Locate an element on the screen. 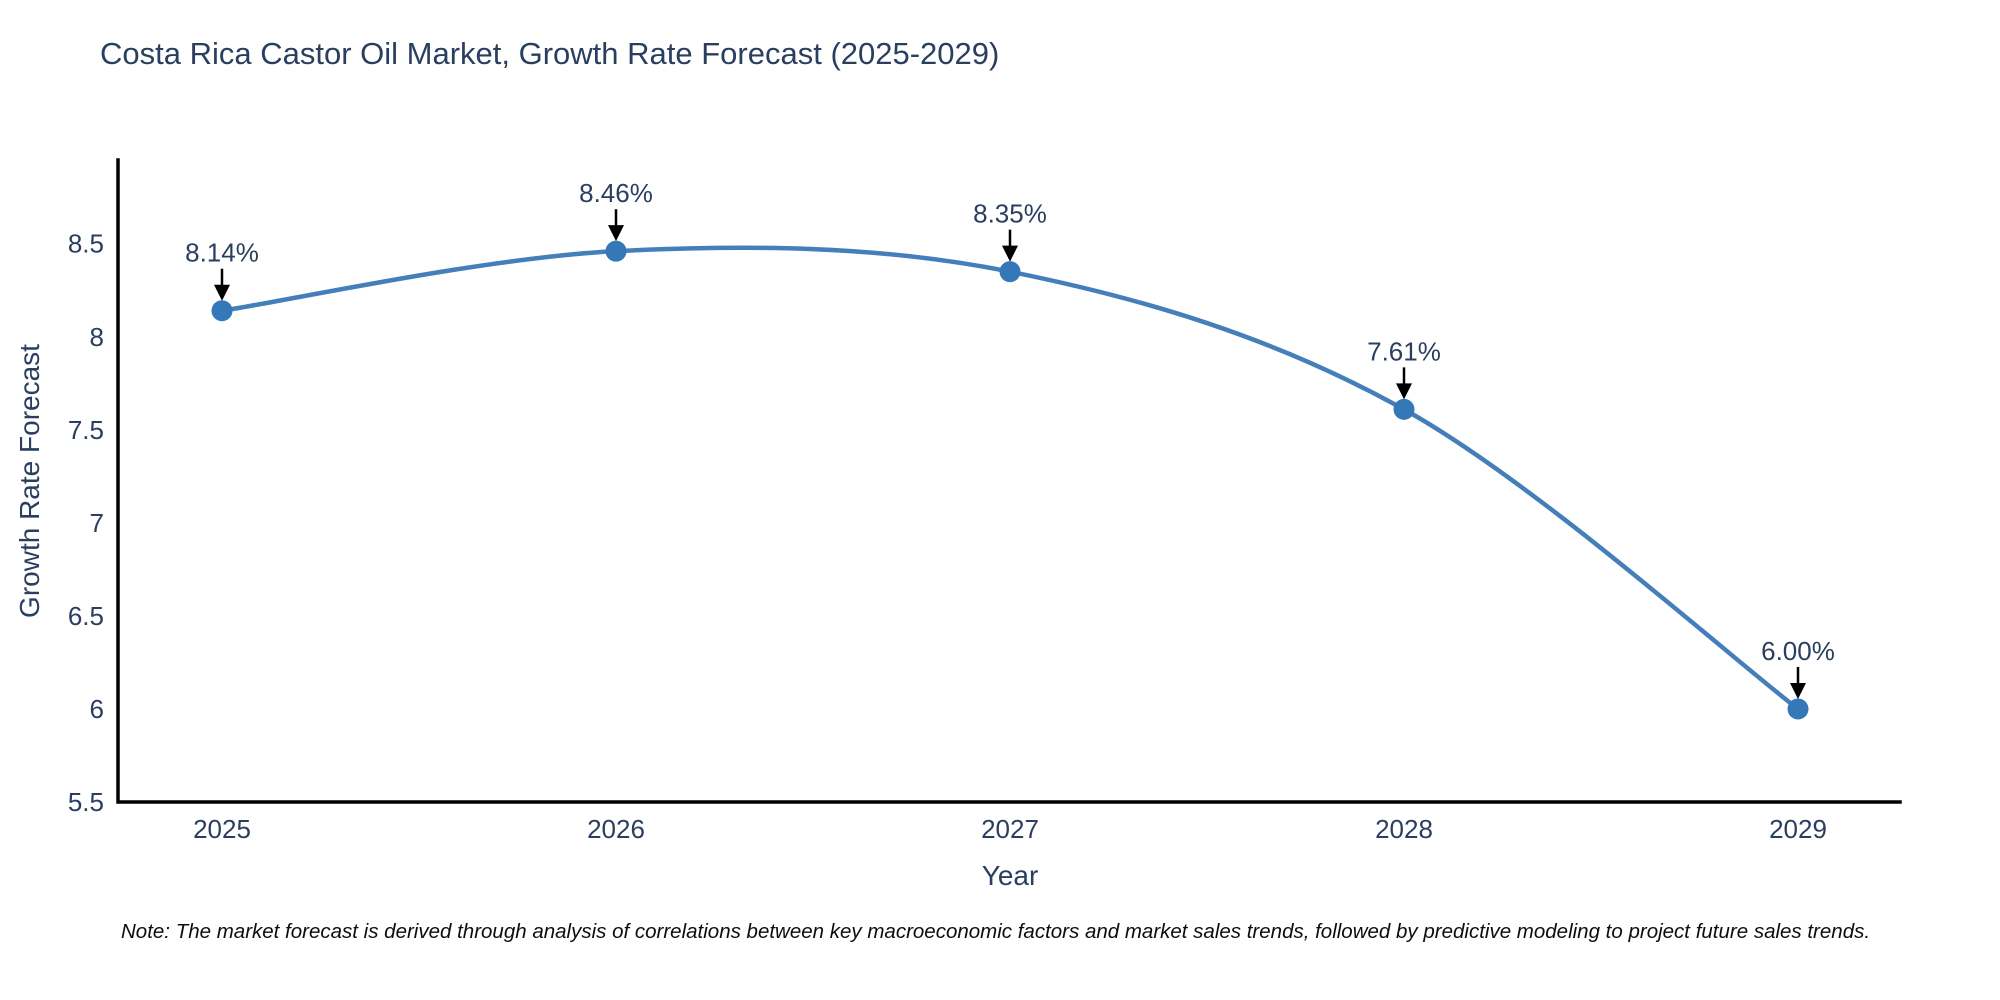  x-tick-label: 2026 is located at coordinates (616, 829).